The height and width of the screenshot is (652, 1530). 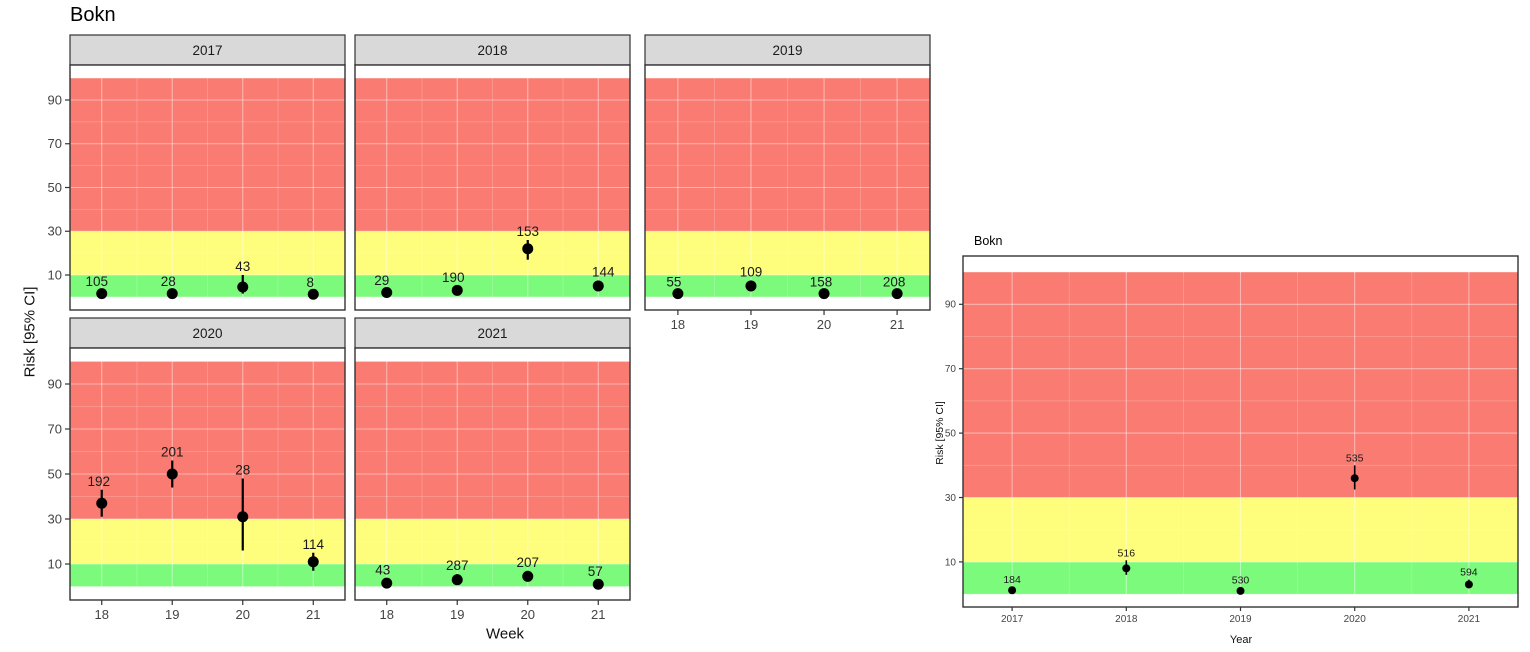 I want to click on yearly-y-axis-title: Risk [95% CI], so click(x=940, y=433).